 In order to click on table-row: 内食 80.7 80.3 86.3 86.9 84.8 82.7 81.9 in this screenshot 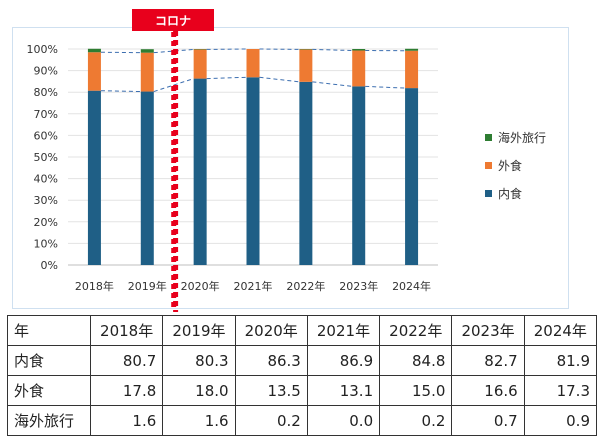, I will do `click(302, 360)`.